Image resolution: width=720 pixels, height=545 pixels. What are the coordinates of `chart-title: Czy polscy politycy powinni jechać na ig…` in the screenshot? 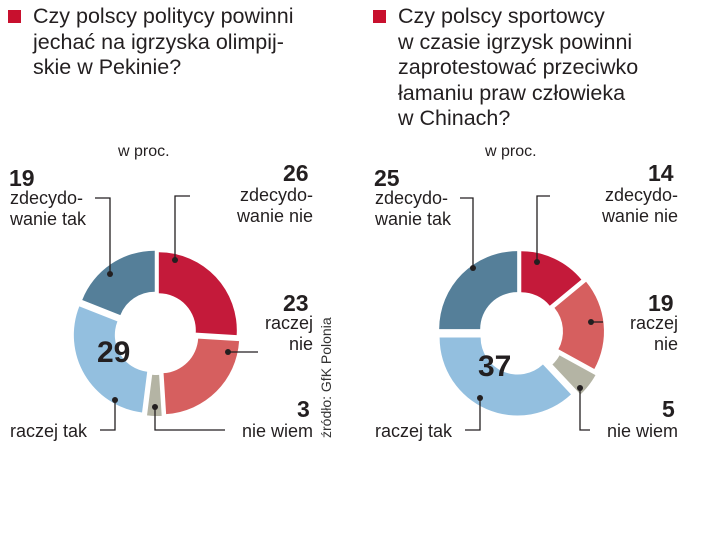 It's located at (163, 41).